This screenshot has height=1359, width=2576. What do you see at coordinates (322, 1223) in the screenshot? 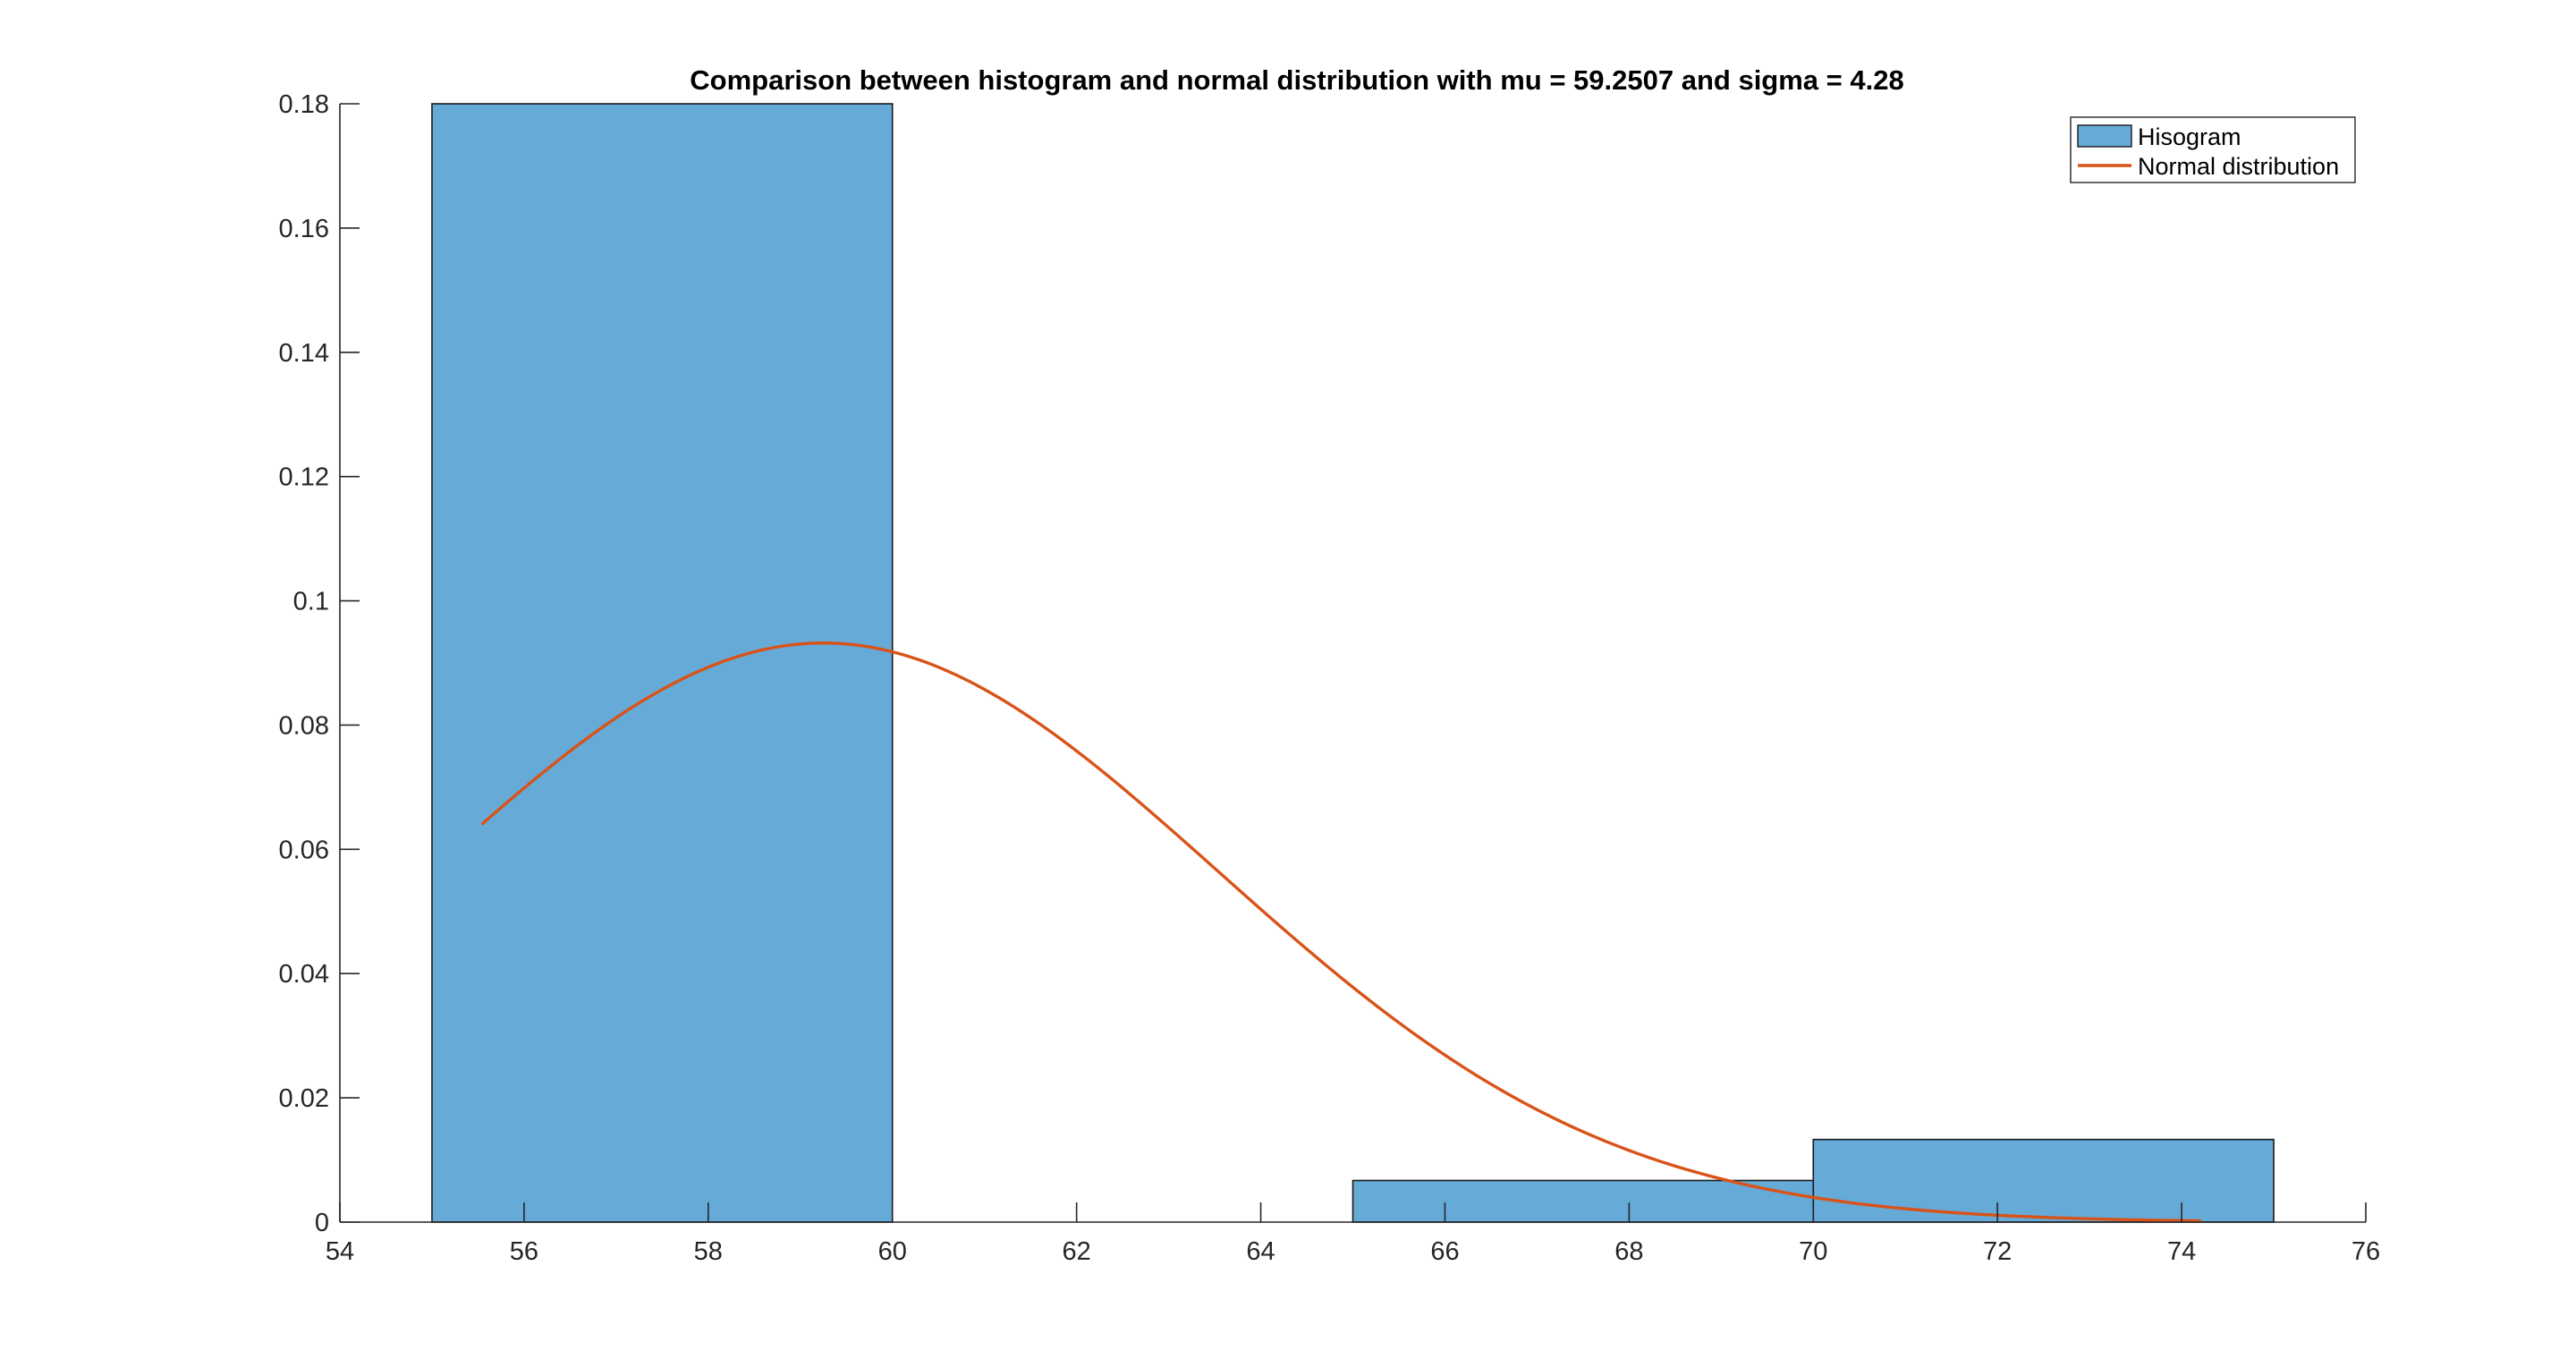
I see `y-tick-label-0: 0` at bounding box center [322, 1223].